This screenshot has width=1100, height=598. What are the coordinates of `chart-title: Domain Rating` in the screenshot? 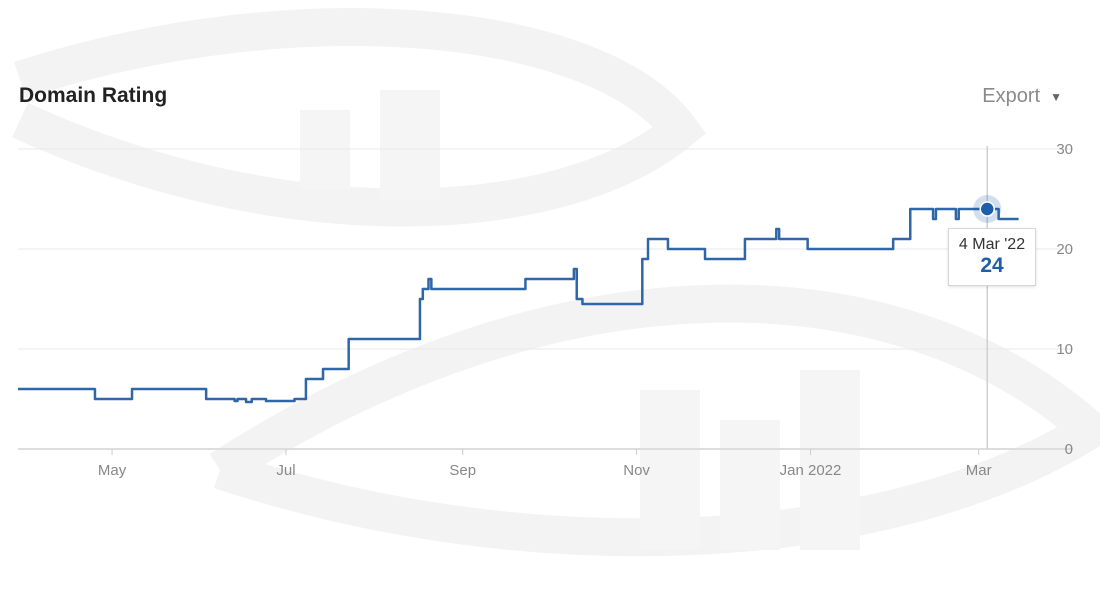 It's located at (93, 95).